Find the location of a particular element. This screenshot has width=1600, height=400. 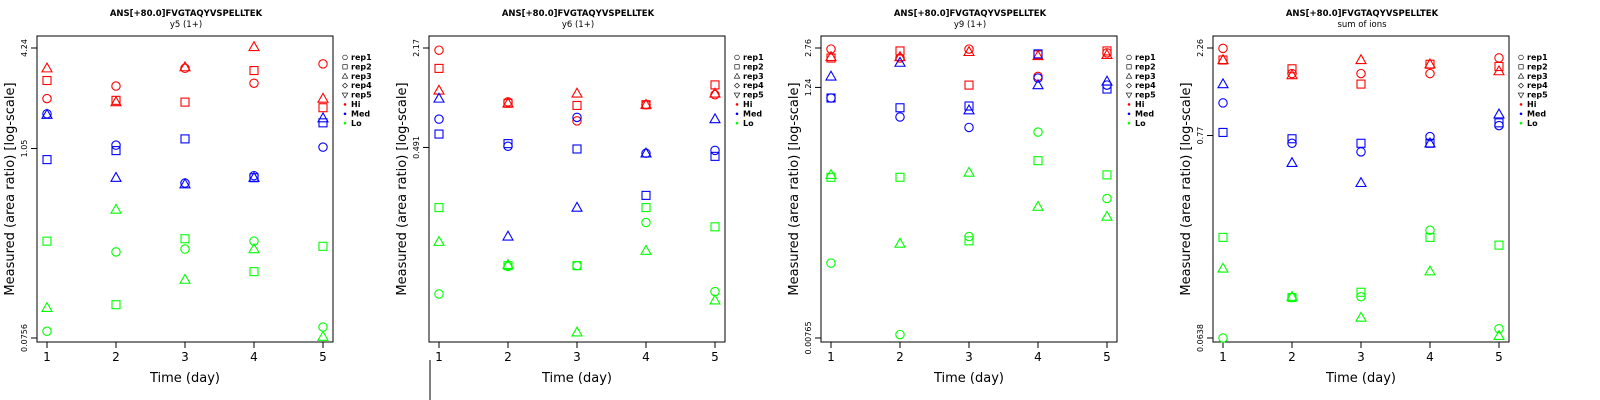

chart-2-plot-frame is located at coordinates (577, 189).